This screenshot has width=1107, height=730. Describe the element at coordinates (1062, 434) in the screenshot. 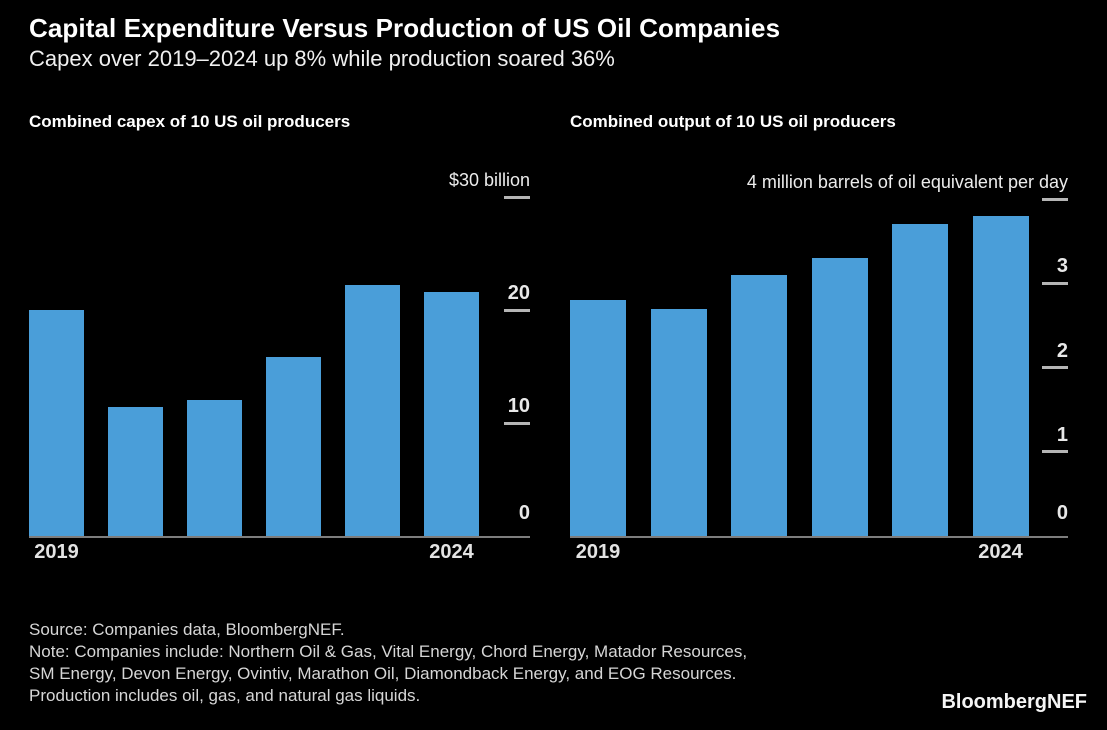

I see `y-tick-label-1: 1` at that location.